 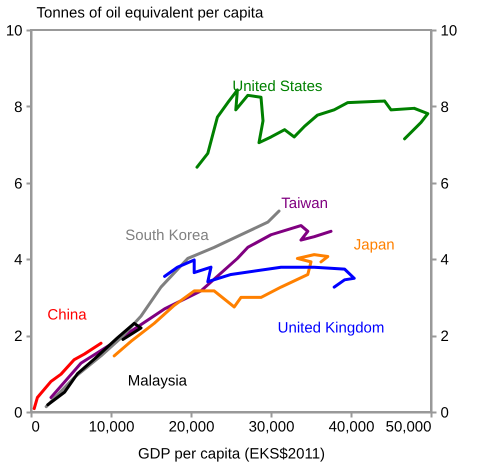 What do you see at coordinates (18, 260) in the screenshot?
I see `y-tick-label: 4` at bounding box center [18, 260].